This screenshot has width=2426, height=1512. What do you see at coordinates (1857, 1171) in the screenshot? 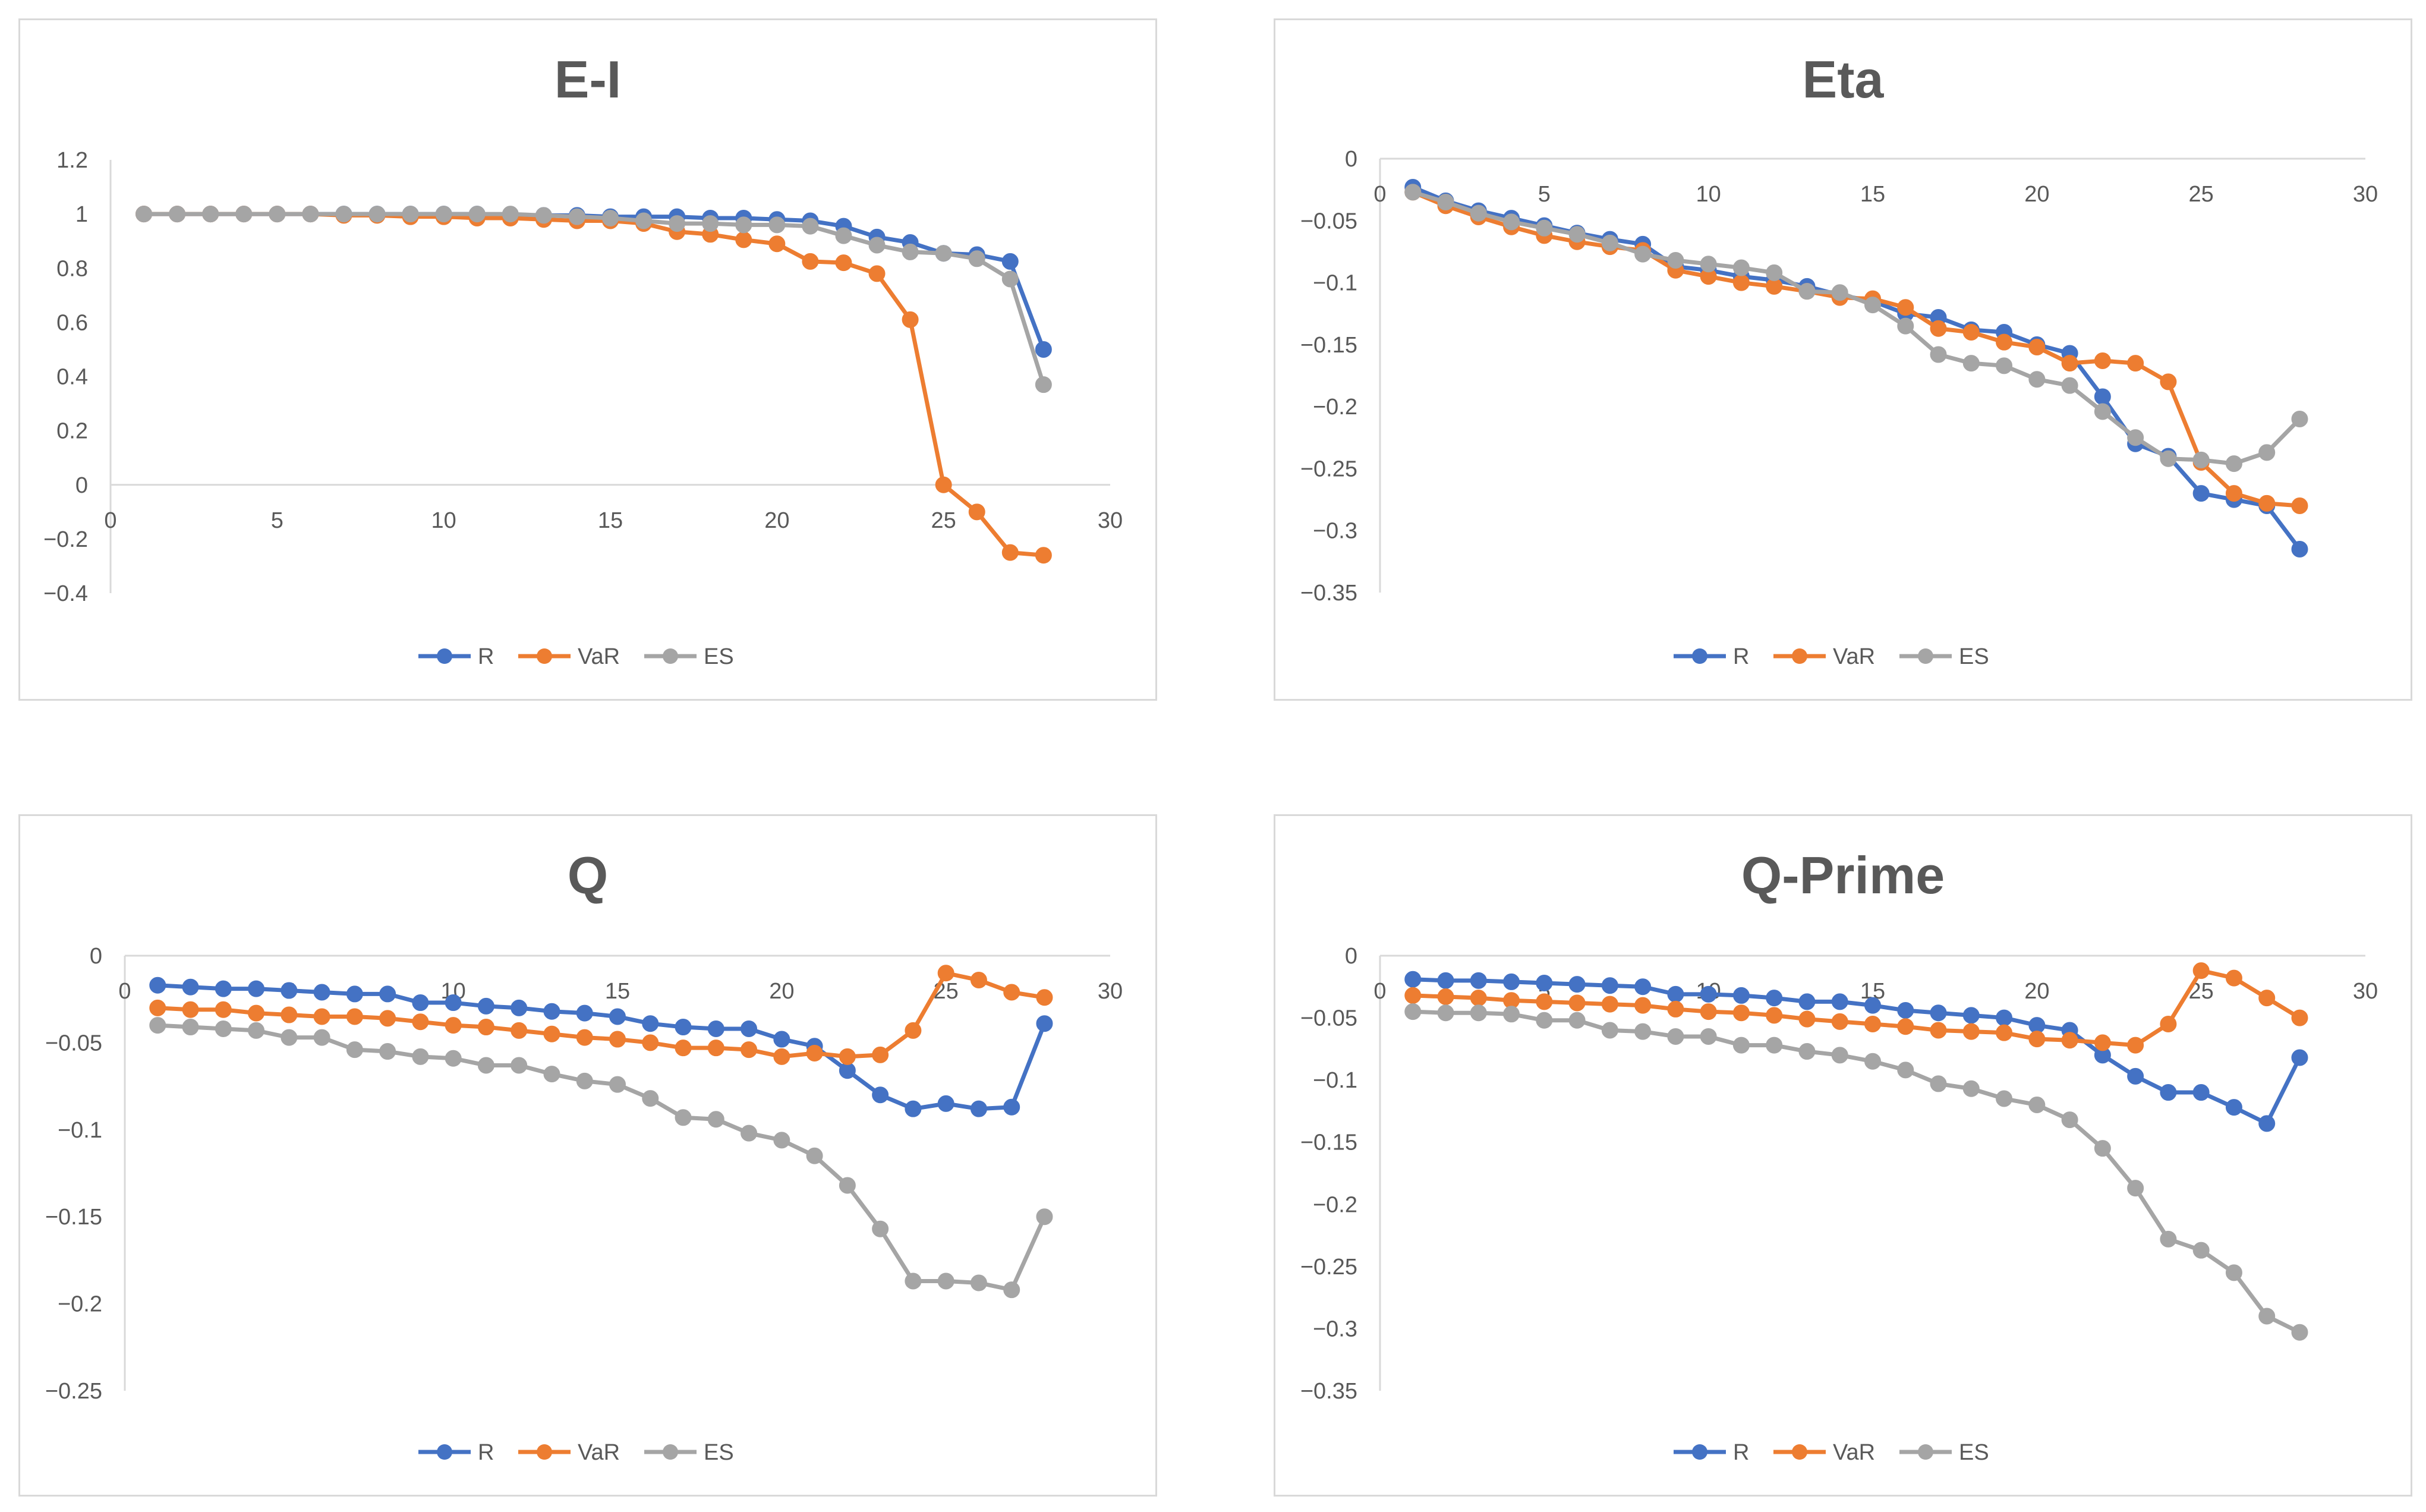
I see `series-line-es` at bounding box center [1857, 1171].